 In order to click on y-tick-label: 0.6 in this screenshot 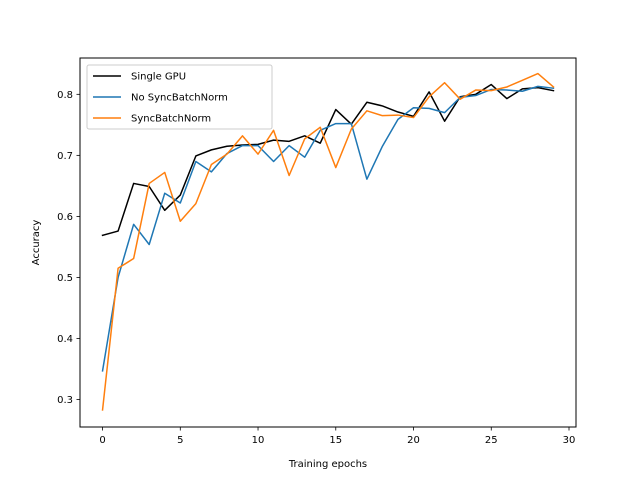, I will do `click(65, 217)`.